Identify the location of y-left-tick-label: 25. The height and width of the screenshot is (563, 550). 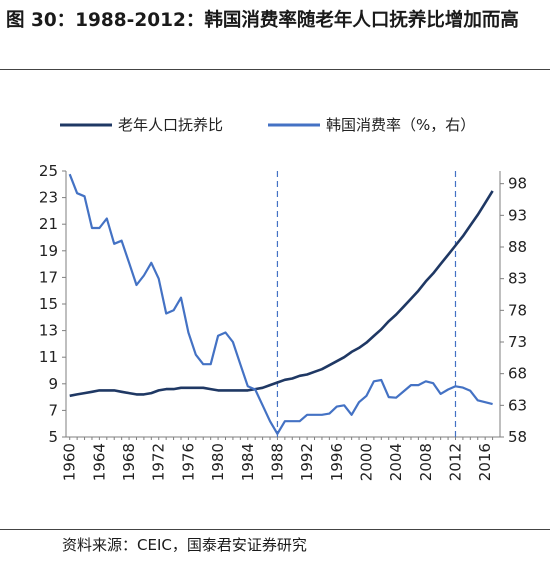
(48, 171).